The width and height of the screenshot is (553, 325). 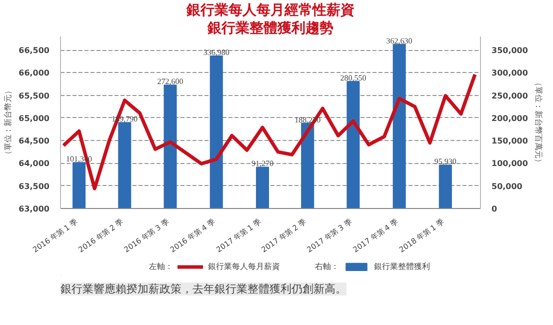 What do you see at coordinates (495, 209) in the screenshot?
I see `y2-tick-label: 0` at bounding box center [495, 209].